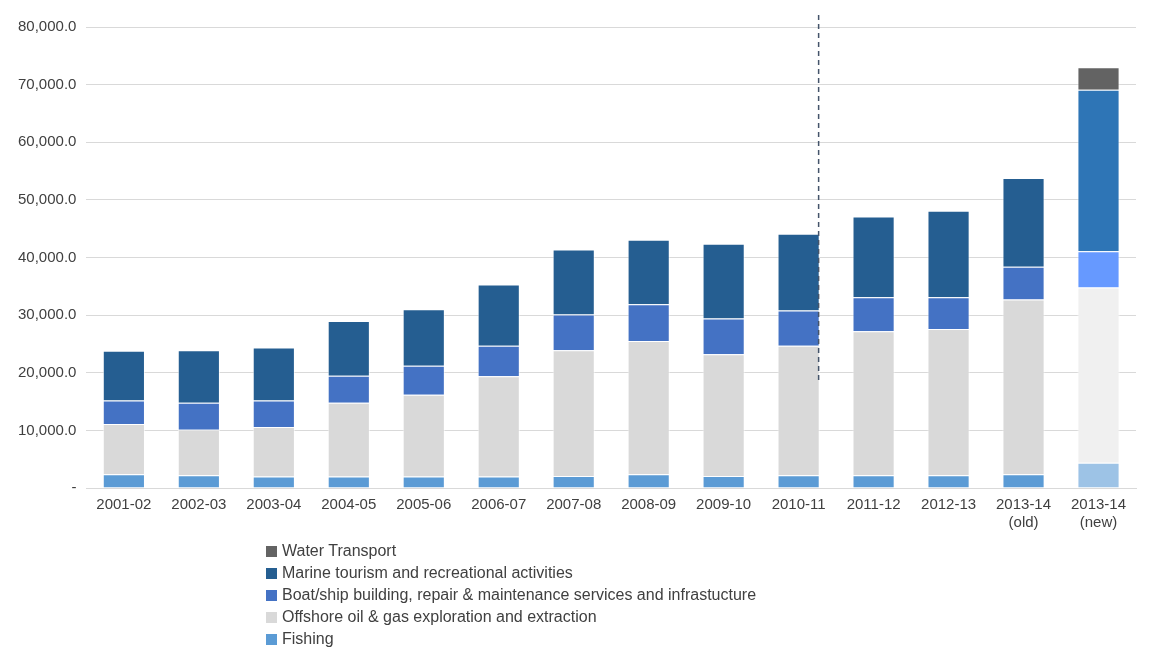 Image resolution: width=1154 pixels, height=660 pixels. I want to click on legend-label: Marine tourism and recreational activities, so click(427, 573).